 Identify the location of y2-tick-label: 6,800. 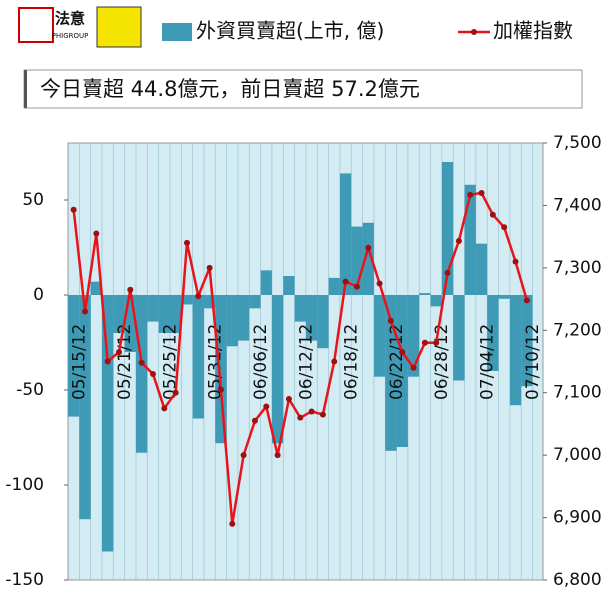
(577, 580).